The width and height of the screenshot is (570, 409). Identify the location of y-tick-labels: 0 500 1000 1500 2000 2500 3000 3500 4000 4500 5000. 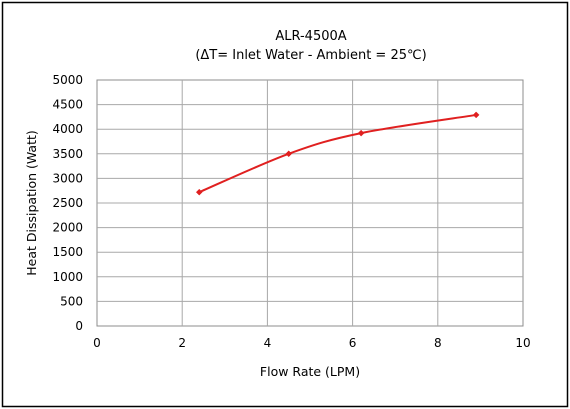
(67, 203).